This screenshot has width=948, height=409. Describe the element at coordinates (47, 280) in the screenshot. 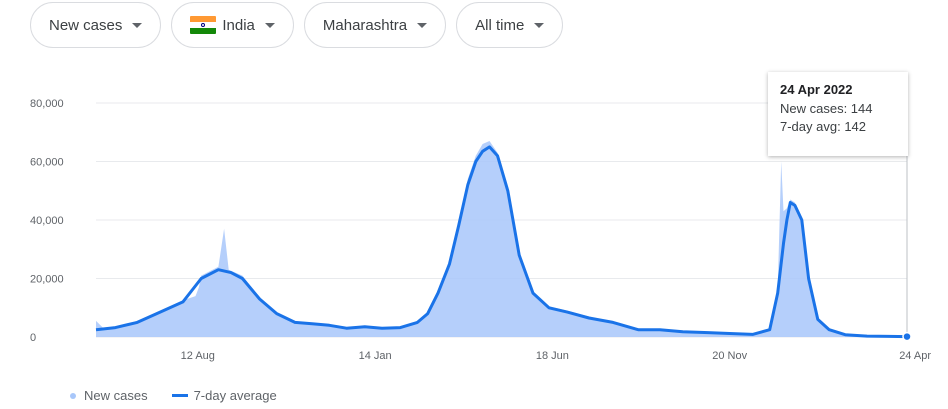

I see `y-tick-label: 20,000` at that location.